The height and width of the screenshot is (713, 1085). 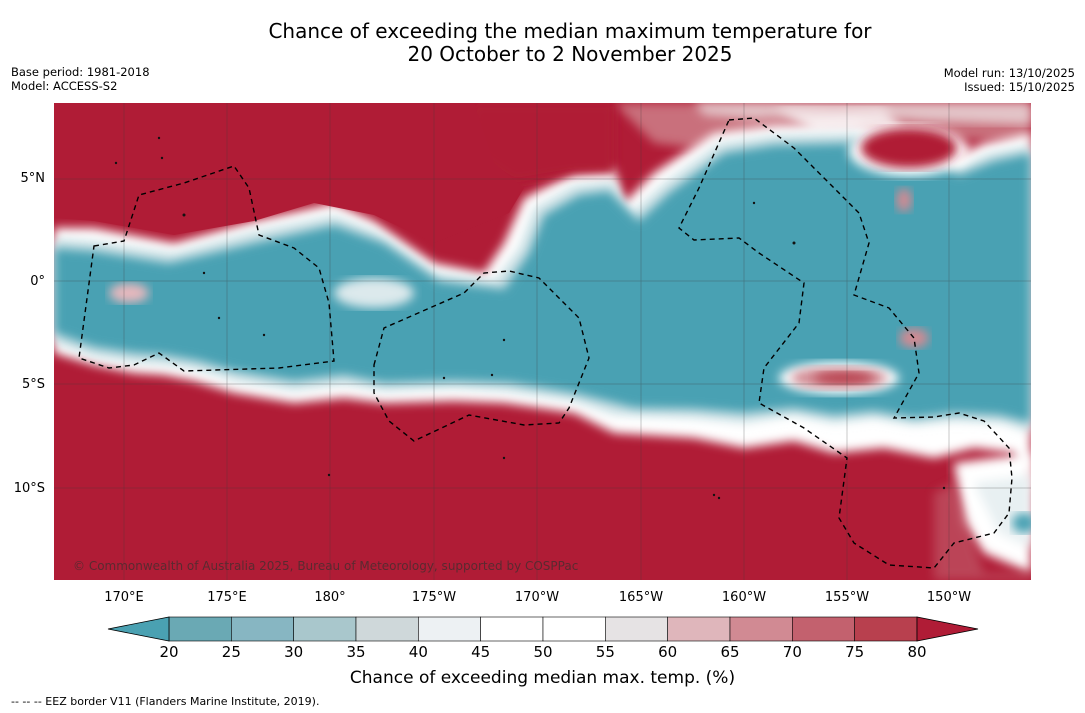 I want to click on colorbar-tick-label: 20, so click(x=169, y=652).